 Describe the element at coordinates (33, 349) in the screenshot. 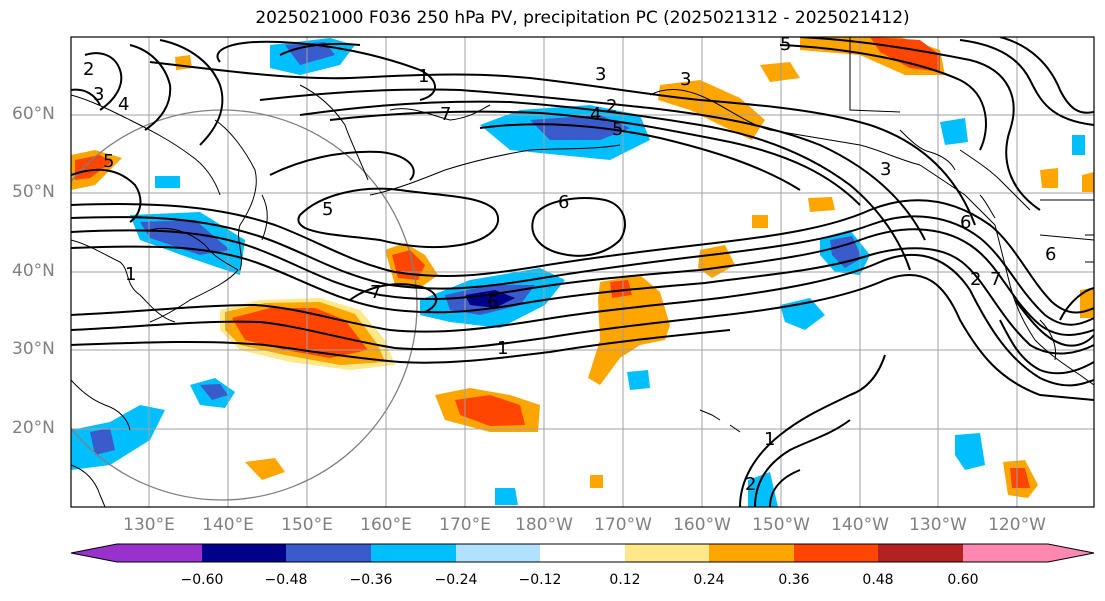

I see `lat-label: 30°N` at that location.